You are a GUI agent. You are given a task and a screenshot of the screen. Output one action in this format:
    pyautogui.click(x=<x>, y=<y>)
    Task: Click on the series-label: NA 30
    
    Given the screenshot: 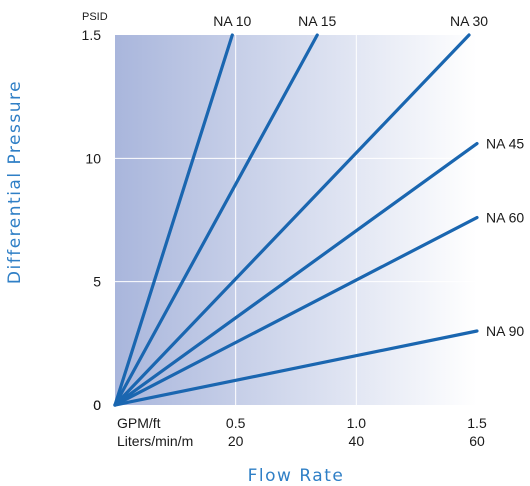 What is the action you would take?
    pyautogui.click(x=469, y=21)
    